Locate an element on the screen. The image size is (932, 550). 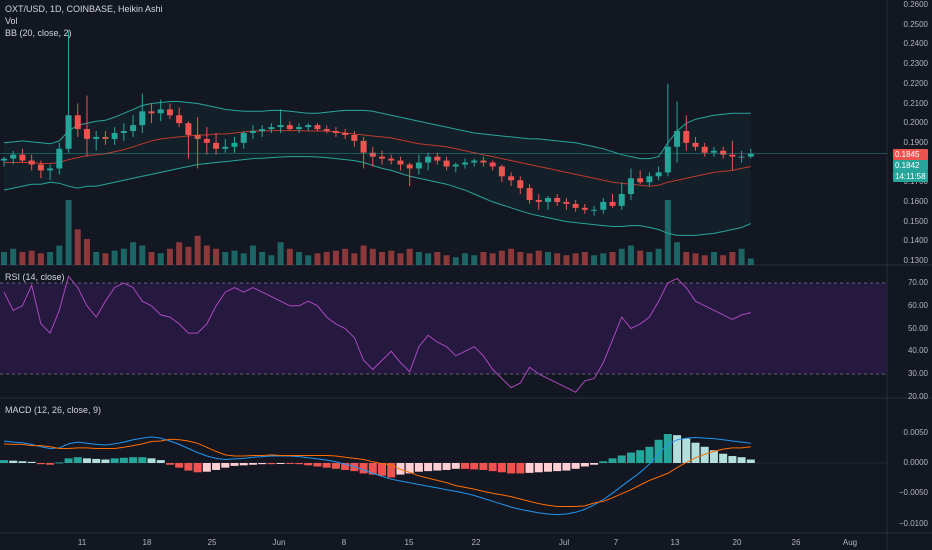
time-scale-label: 7 is located at coordinates (616, 542).